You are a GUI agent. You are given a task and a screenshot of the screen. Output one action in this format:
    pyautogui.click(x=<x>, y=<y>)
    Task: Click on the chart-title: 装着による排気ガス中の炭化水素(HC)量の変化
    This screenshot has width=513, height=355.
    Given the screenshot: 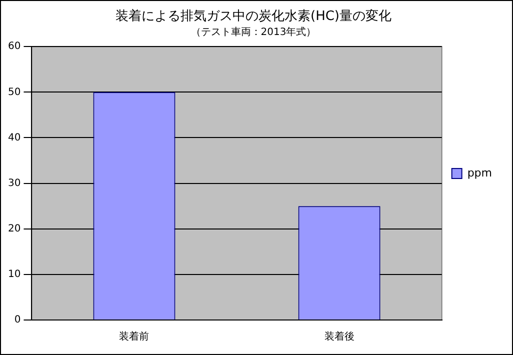 What is the action you would take?
    pyautogui.click(x=254, y=16)
    